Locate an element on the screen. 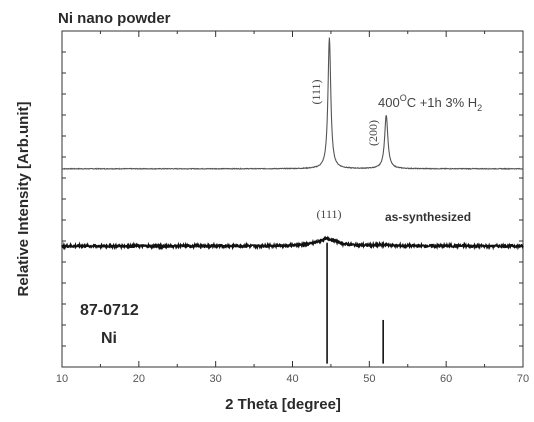  x-tick-label: 20 is located at coordinates (139, 379).